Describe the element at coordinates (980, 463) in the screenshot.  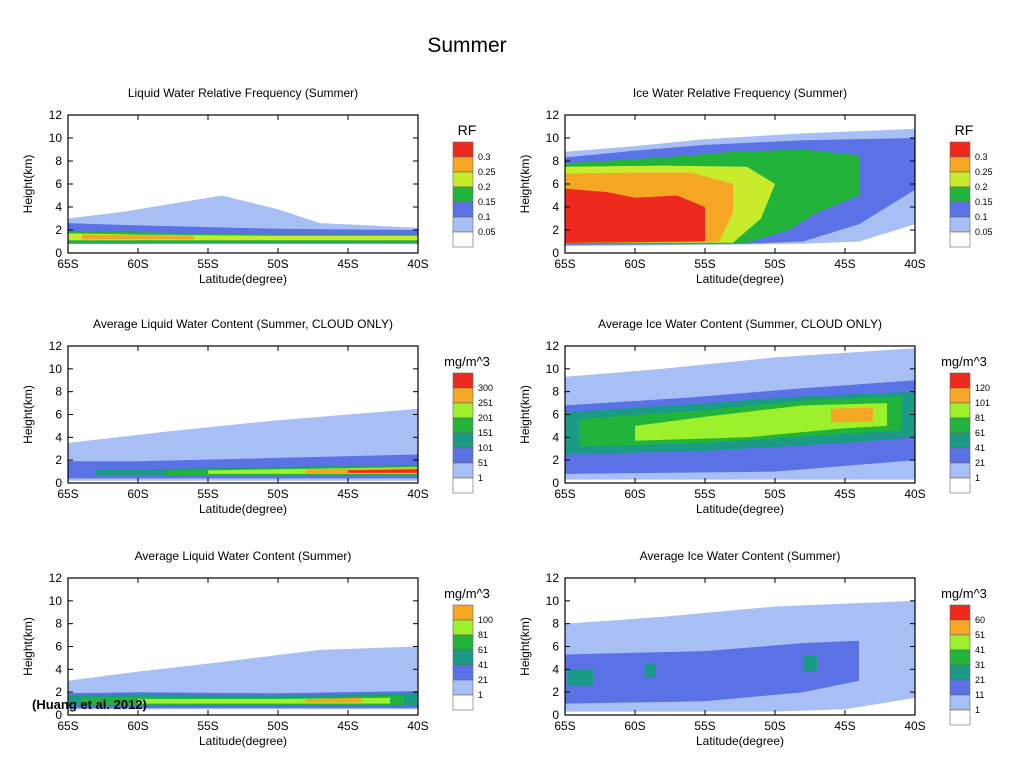
I see `colorbar-label: 21` at that location.